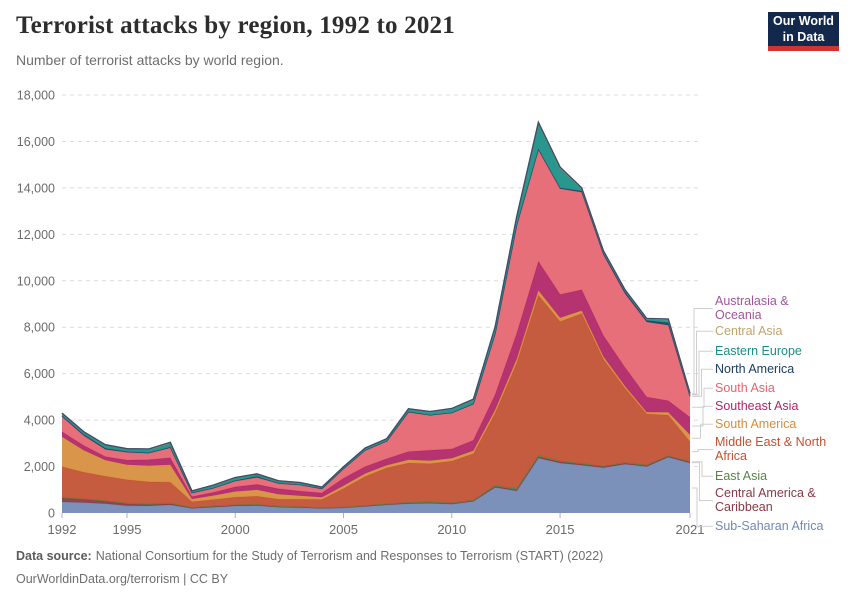 The height and width of the screenshot is (600, 850). What do you see at coordinates (803, 21) in the screenshot?
I see `owid-logo-line1: Our World` at bounding box center [803, 21].